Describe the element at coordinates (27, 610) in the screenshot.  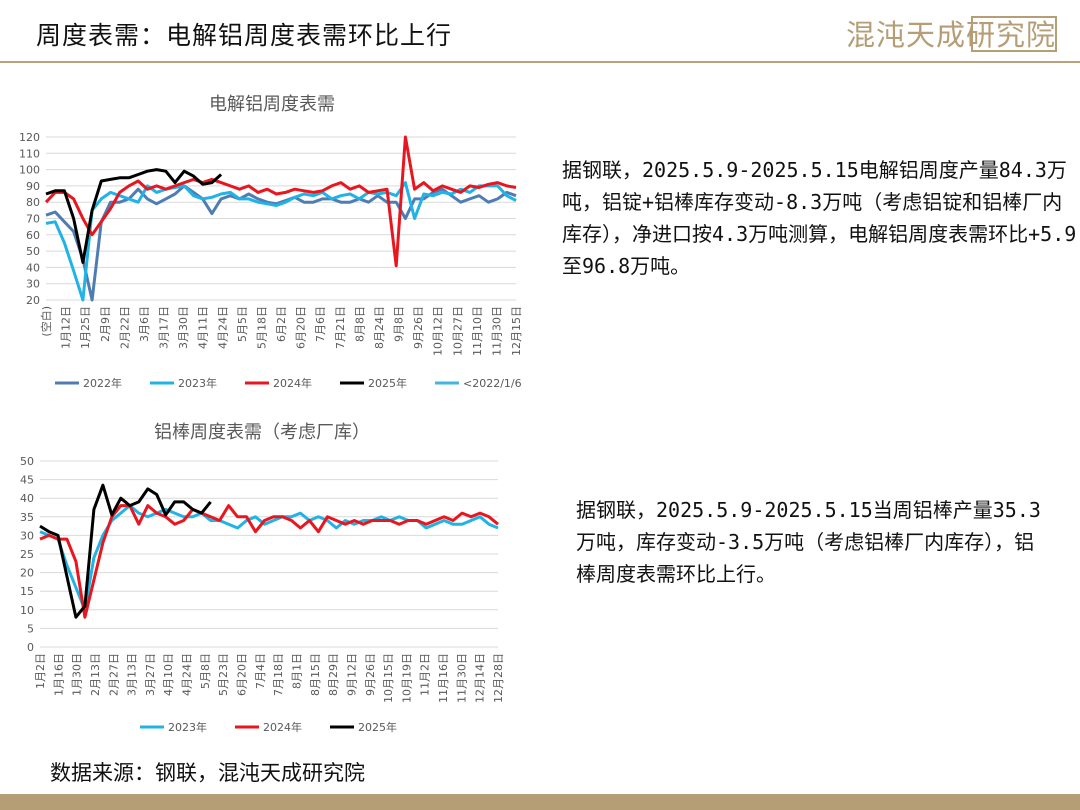
I see `y-tick-label: 10` at that location.